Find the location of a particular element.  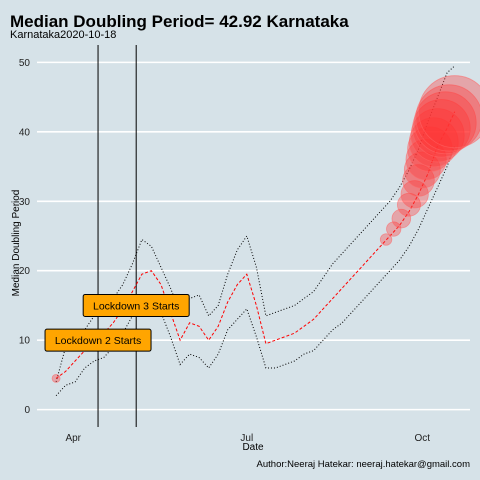

lockdown-label-text: Lockdown 2 Starts is located at coordinates (98, 341).